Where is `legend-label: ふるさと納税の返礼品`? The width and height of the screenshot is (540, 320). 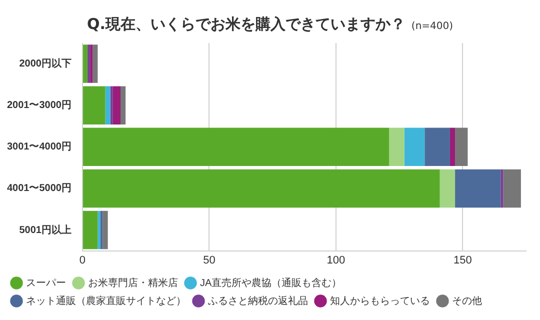 legend-label: ふるさと納税の返礼品 is located at coordinates (257, 300).